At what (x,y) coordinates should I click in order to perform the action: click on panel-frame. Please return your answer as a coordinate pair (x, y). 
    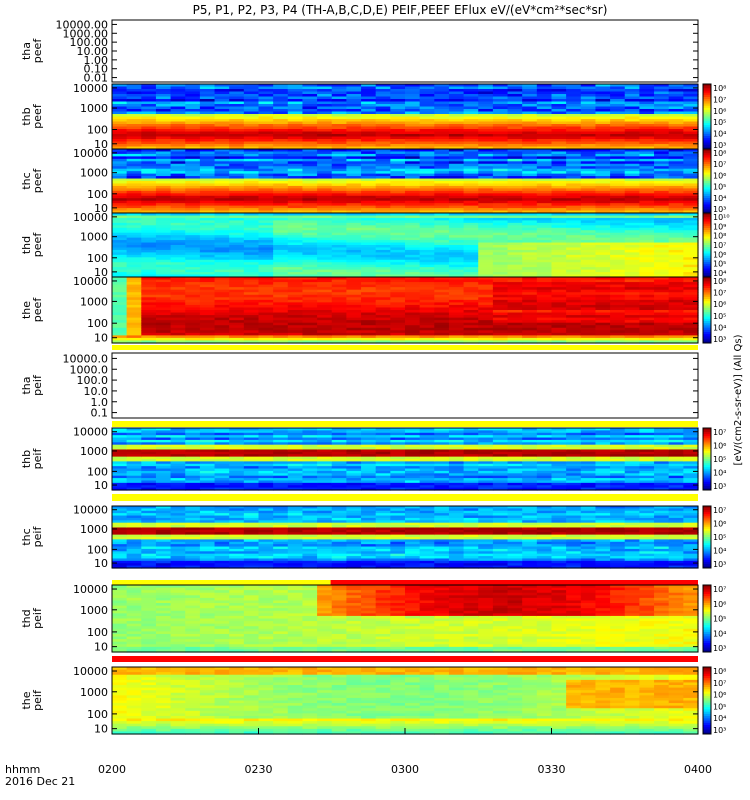
    Looking at the image, I should click on (405, 385).